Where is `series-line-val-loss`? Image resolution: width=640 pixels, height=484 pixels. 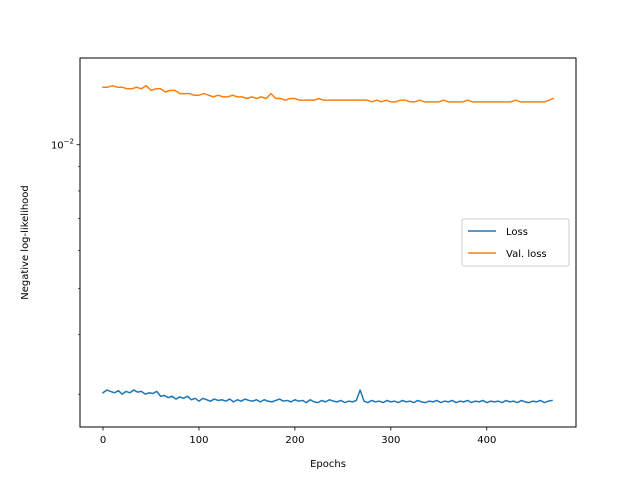
series-line-val-loss is located at coordinates (328, 93).